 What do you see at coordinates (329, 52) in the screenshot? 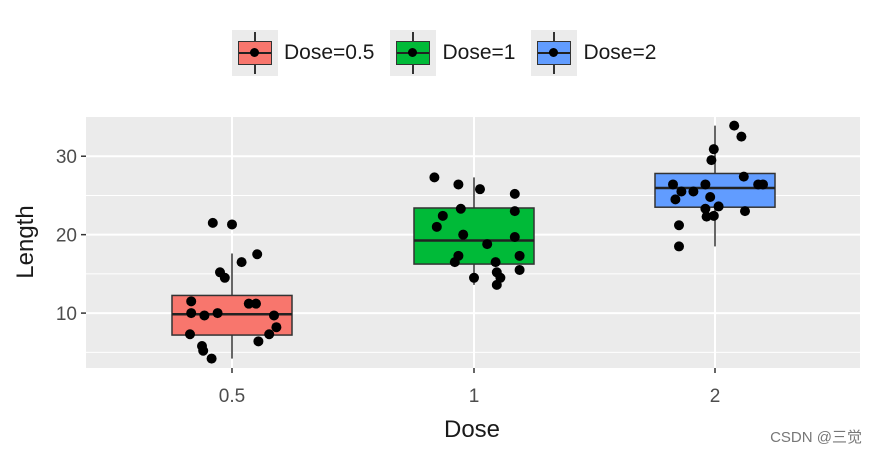
I see `legend-label: Dose=0.5` at bounding box center [329, 52].